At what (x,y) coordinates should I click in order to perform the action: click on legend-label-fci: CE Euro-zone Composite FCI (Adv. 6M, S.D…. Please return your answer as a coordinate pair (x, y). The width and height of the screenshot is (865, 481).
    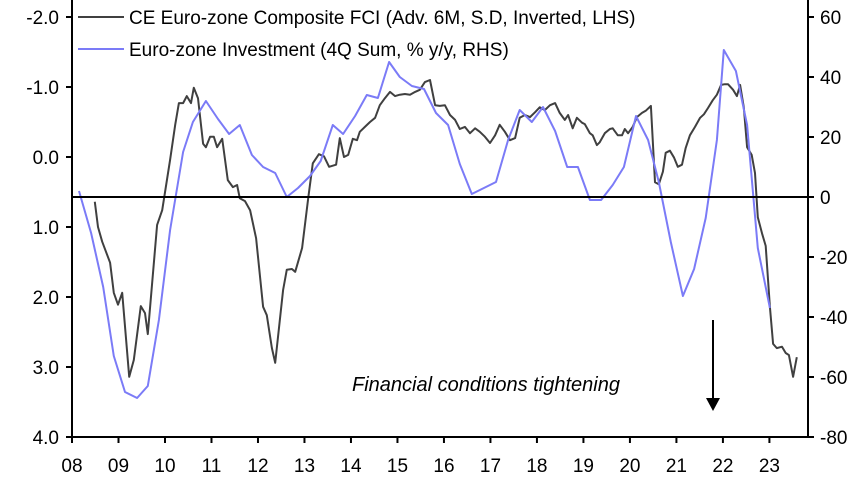
    Looking at the image, I should click on (382, 18).